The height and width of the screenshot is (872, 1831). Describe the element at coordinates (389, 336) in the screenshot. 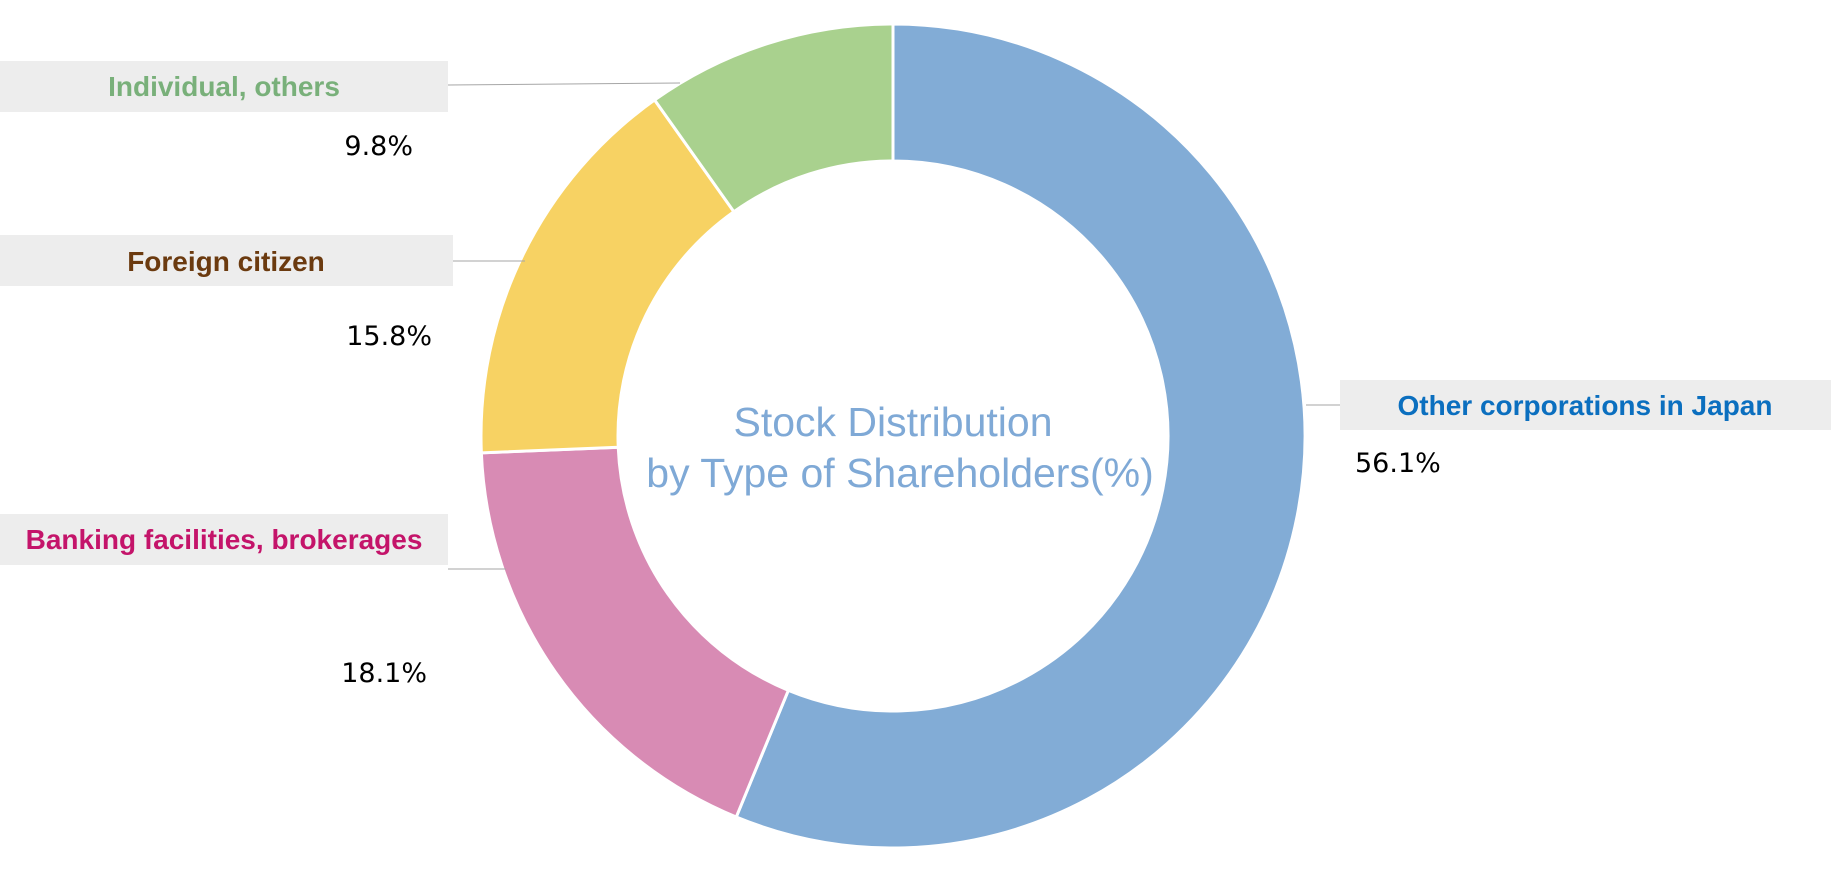

I see `value-label-foreign-citizen: 15.8%` at that location.